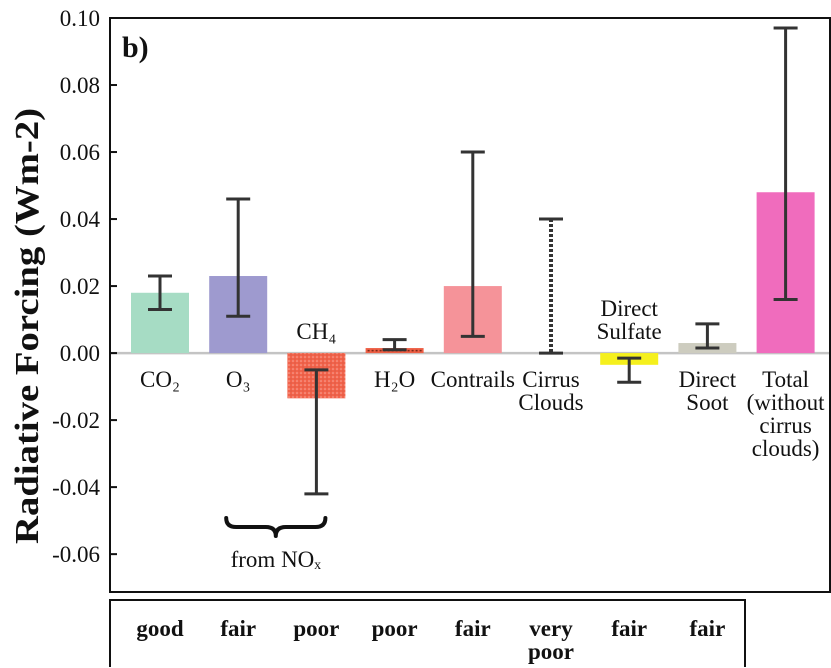  I want to click on category-label-line: CH₄, so click(316, 331).